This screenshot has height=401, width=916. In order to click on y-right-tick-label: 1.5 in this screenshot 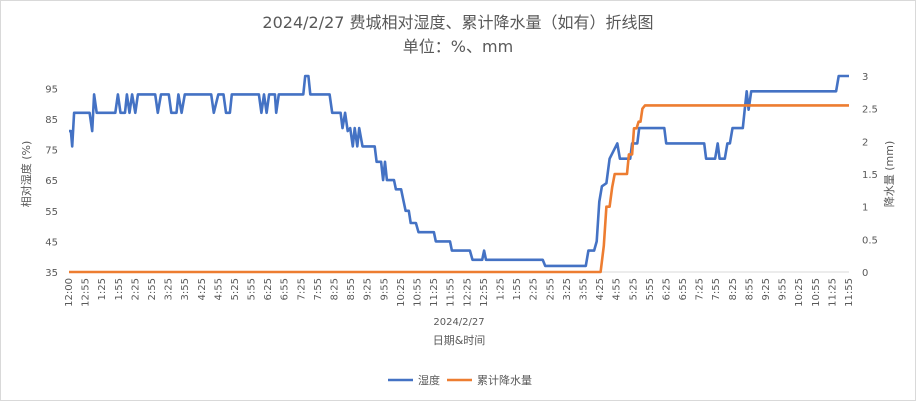, I will do `click(870, 175)`.